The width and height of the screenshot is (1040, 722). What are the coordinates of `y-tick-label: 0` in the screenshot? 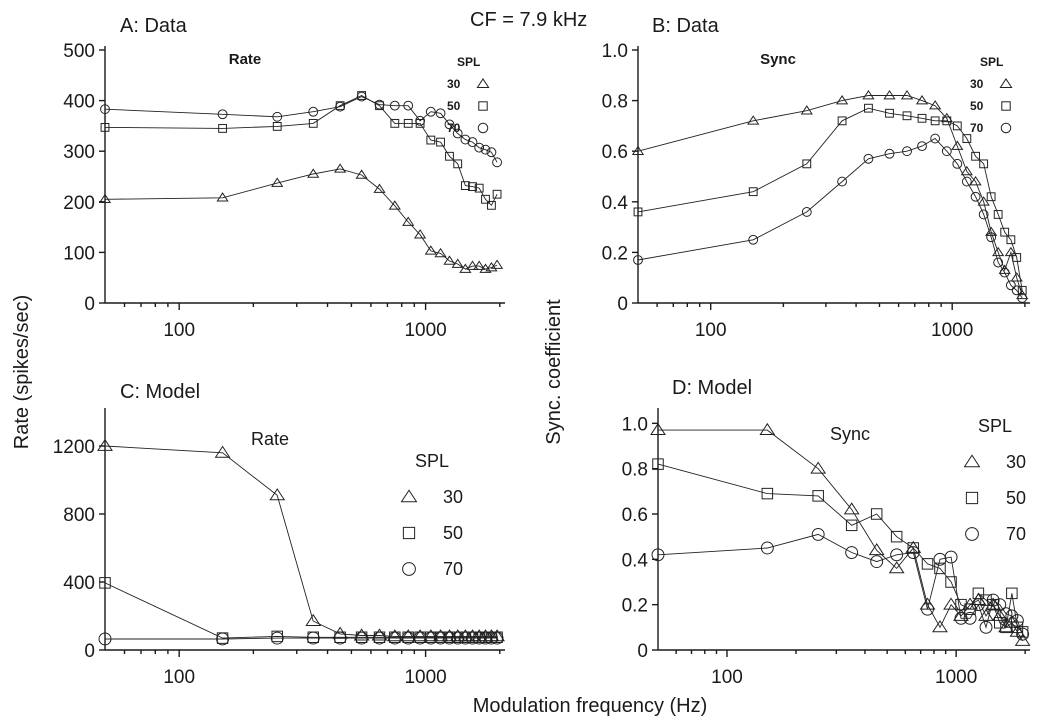 It's located at (622, 304).